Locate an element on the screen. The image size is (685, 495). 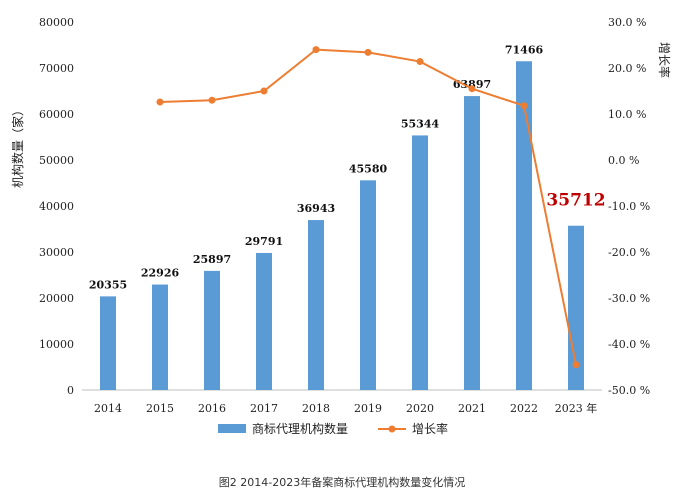
right-y-tick-label: -50.0 % is located at coordinates (629, 390).